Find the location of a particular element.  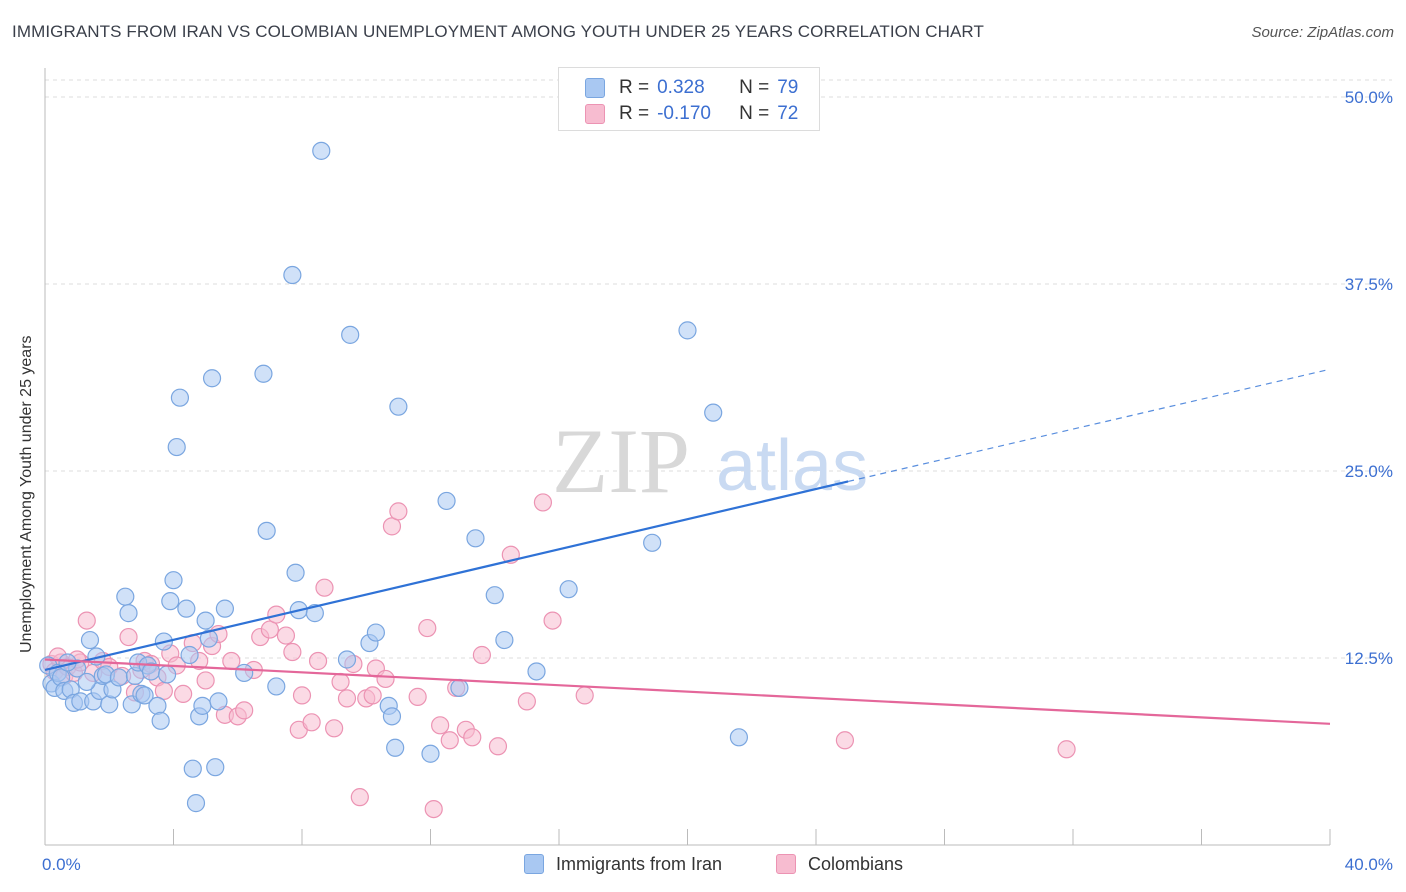

watermark-zip: ZIP is located at coordinates (621, 461).